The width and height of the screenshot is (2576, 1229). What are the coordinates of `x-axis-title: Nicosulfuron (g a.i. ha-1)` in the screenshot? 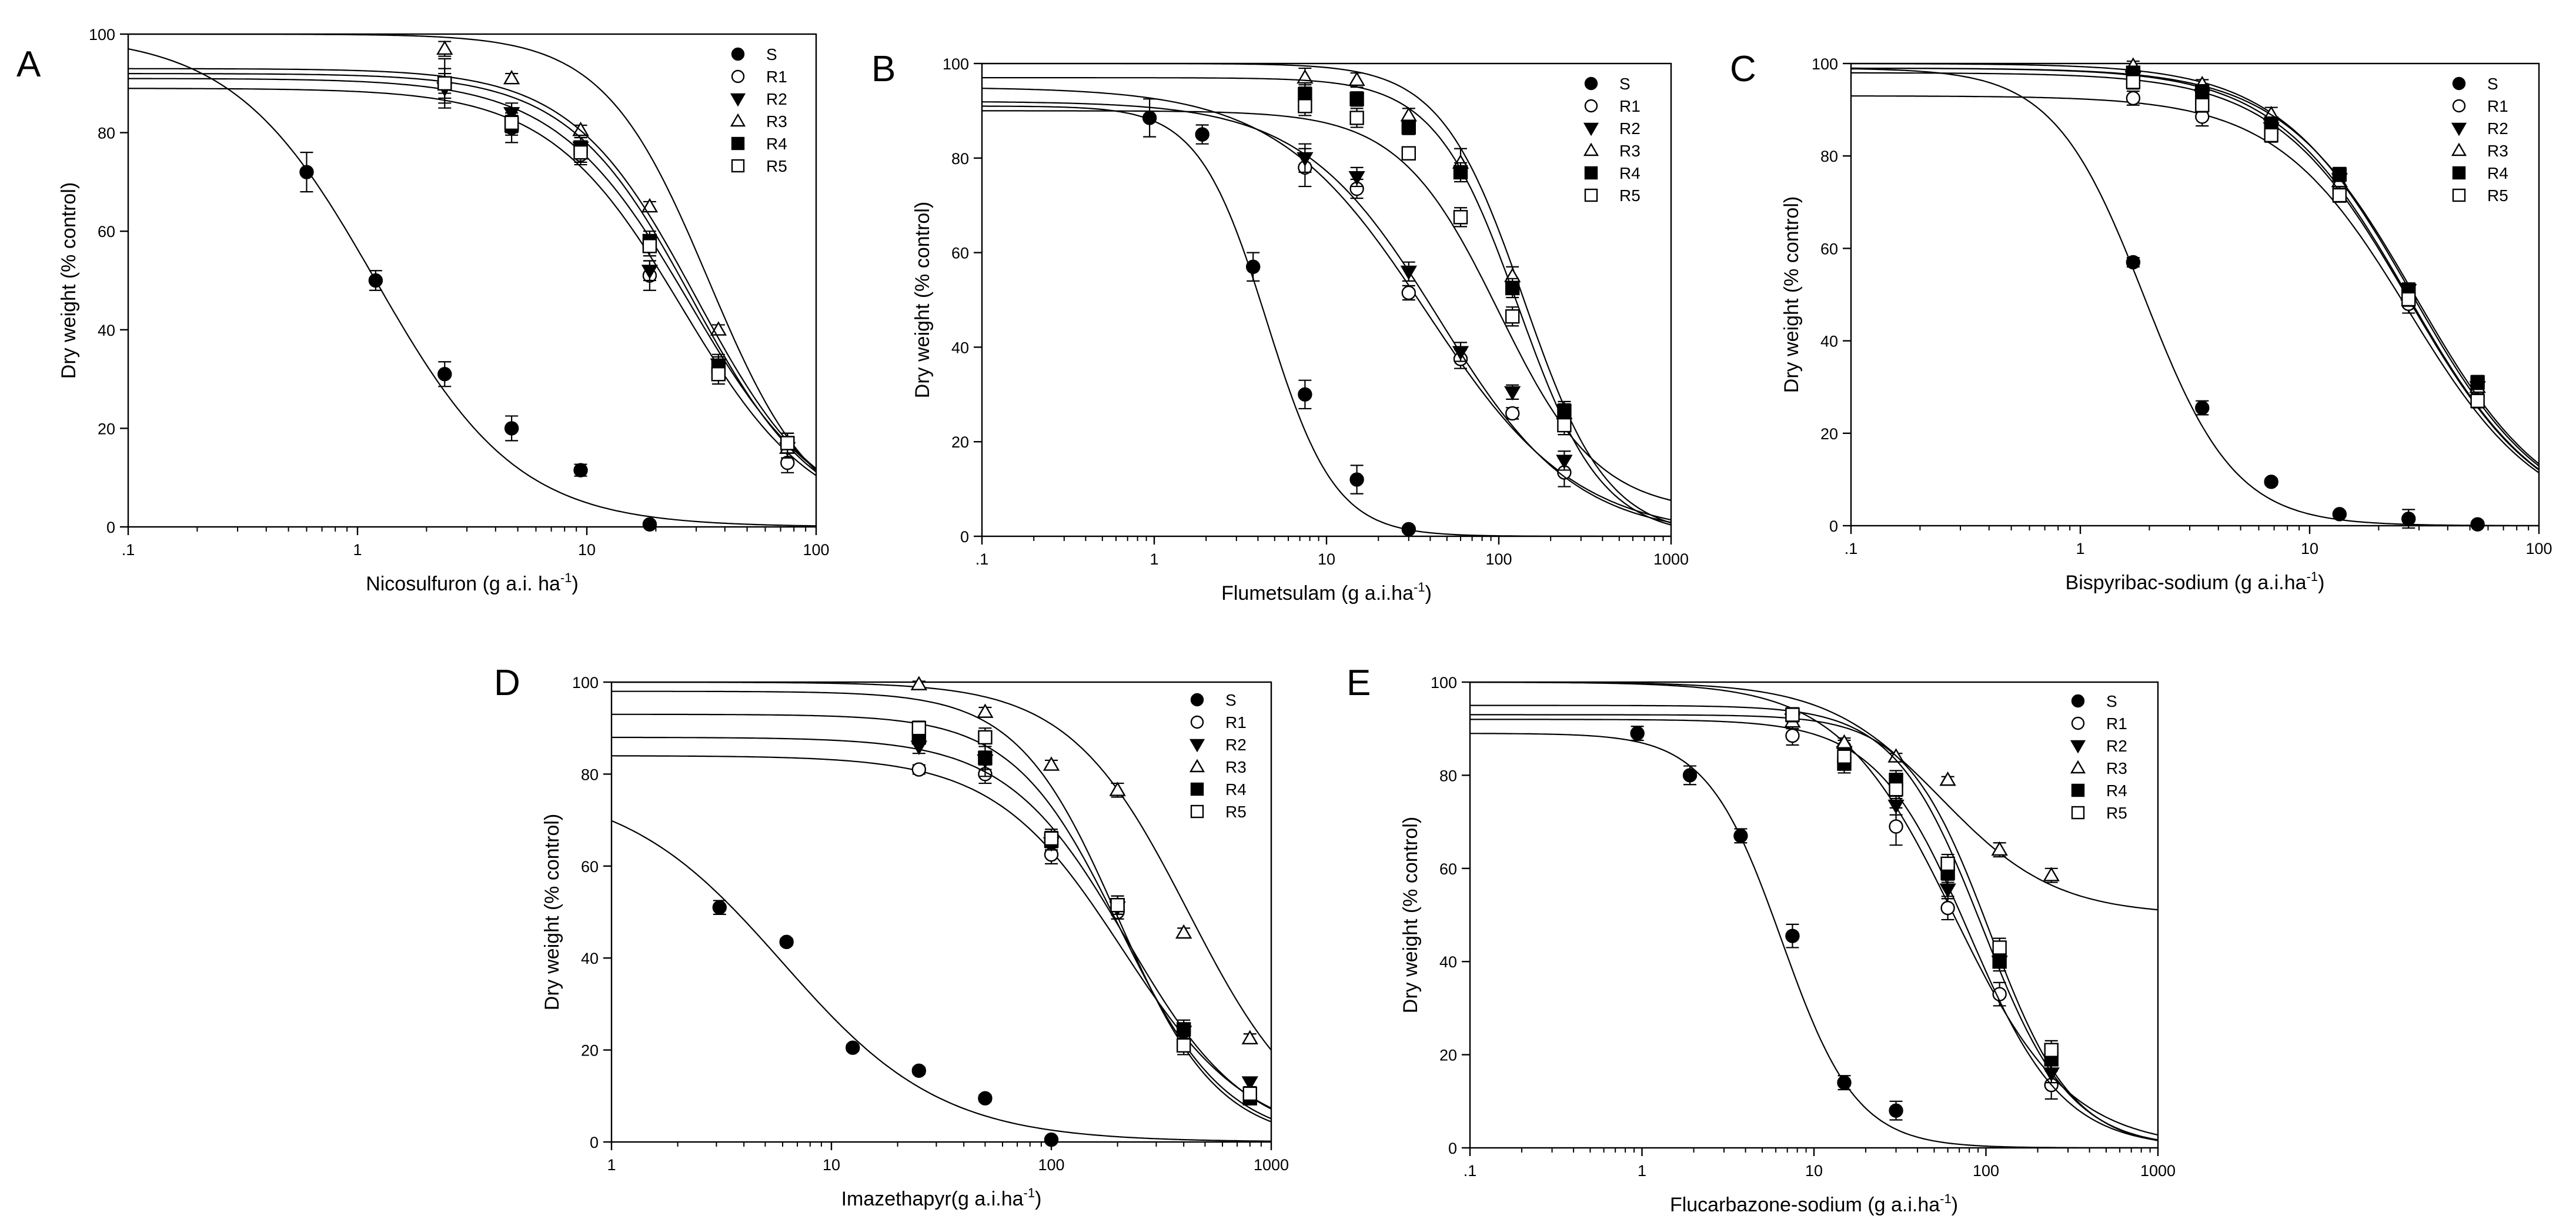 It's located at (472, 582).